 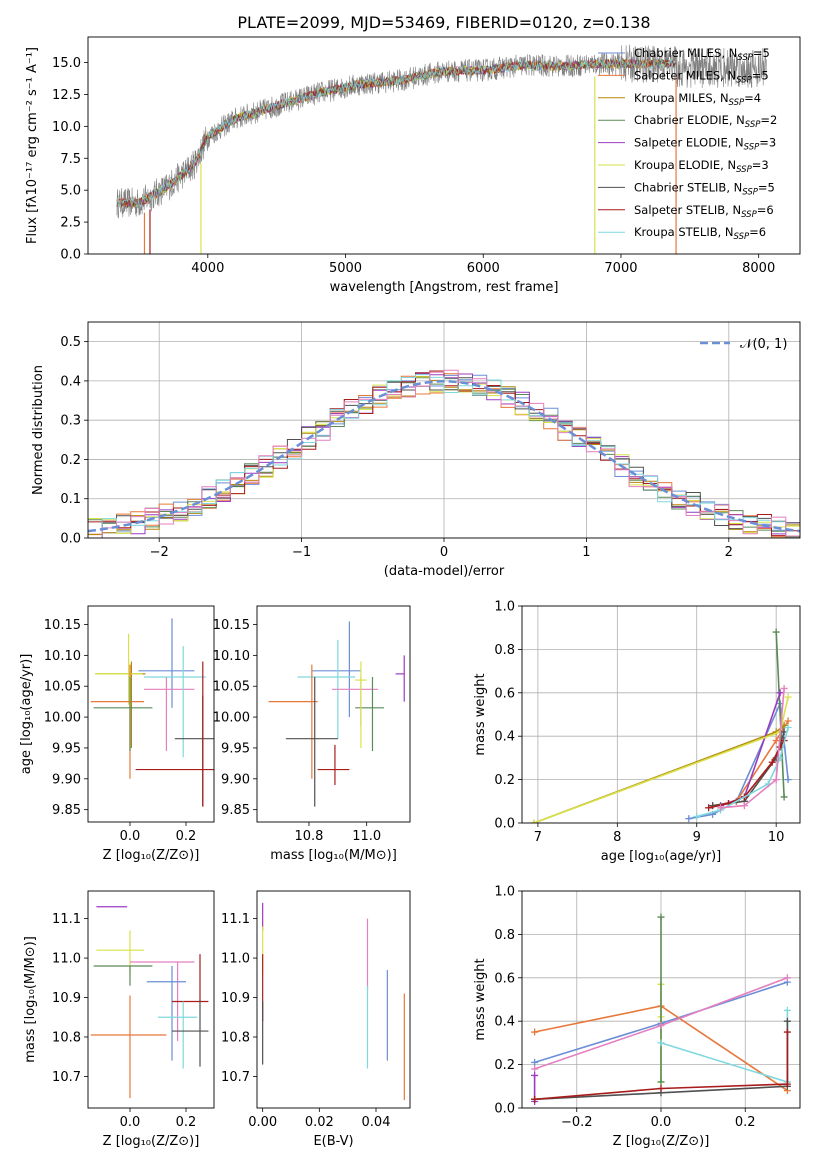 What do you see at coordinates (38, 430) in the screenshot?
I see `residuals-ylabel: Normed distribution` at bounding box center [38, 430].